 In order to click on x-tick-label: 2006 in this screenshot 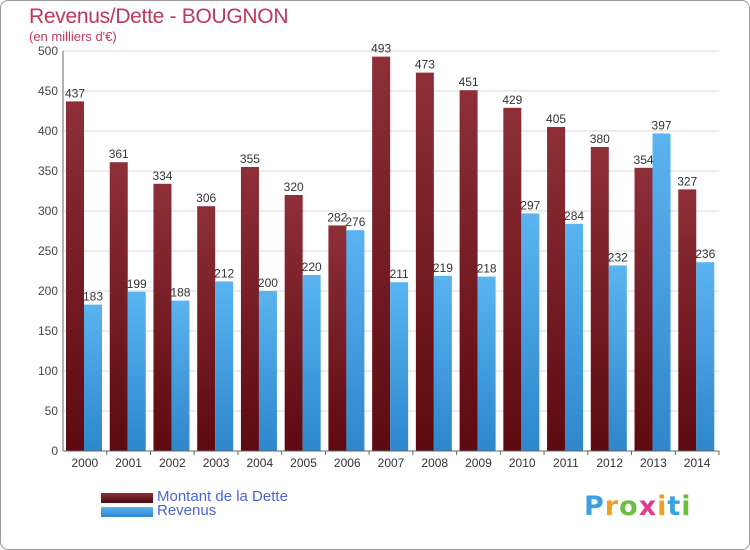, I will do `click(347, 463)`.